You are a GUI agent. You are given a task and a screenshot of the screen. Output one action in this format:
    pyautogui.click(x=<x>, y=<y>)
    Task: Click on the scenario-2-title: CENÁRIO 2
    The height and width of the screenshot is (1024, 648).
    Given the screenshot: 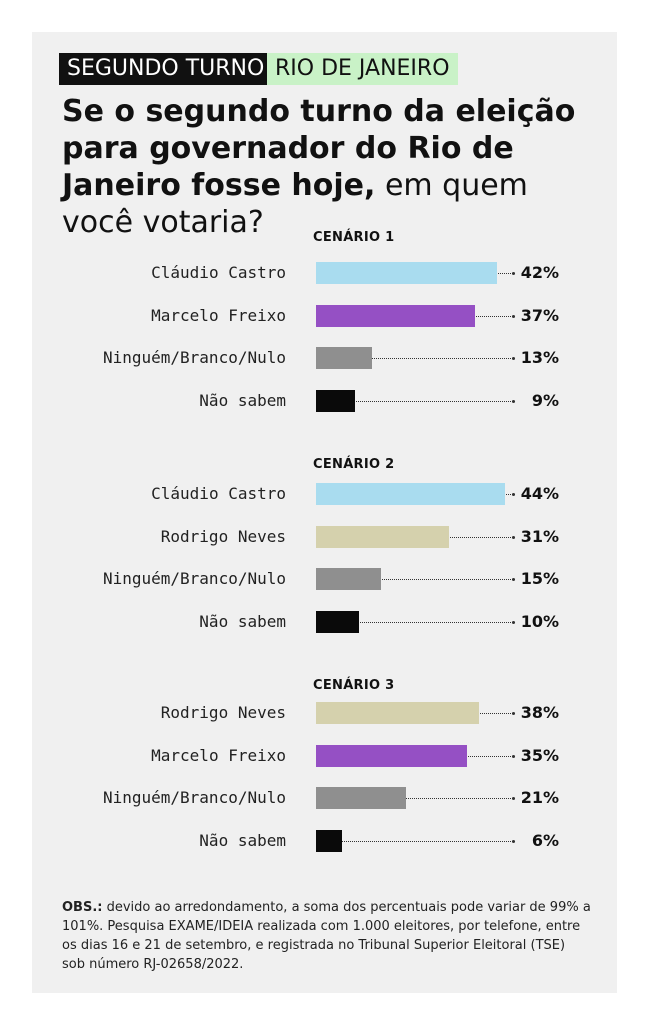 What is the action you would take?
    pyautogui.click(x=354, y=464)
    